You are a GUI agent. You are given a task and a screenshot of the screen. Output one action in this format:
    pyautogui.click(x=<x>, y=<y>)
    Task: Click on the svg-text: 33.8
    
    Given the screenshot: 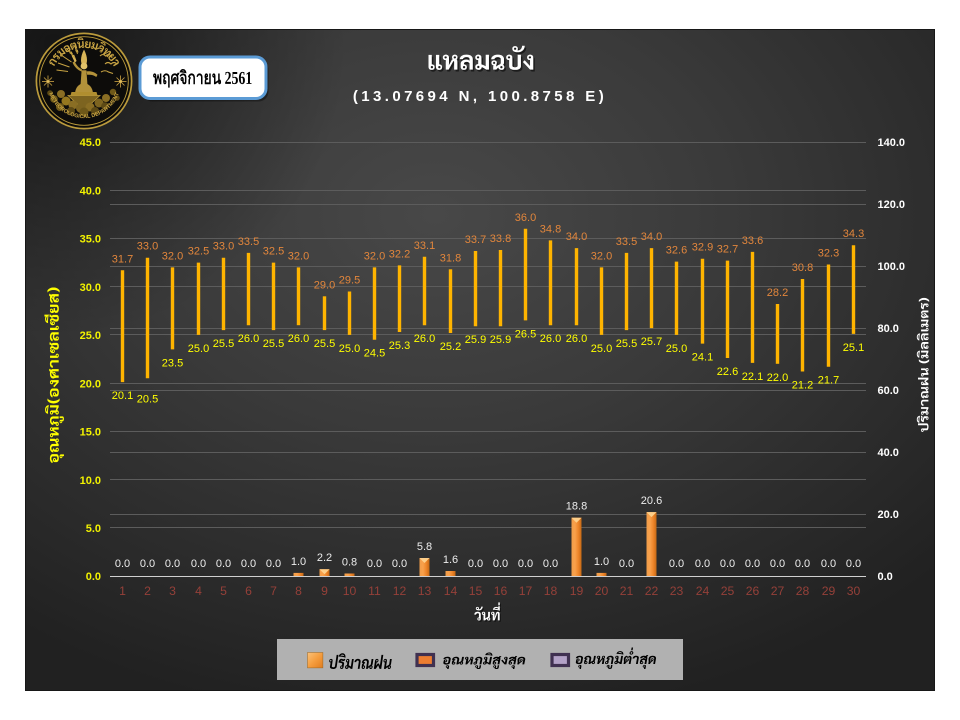 What is the action you would take?
    pyautogui.click(x=500, y=239)
    